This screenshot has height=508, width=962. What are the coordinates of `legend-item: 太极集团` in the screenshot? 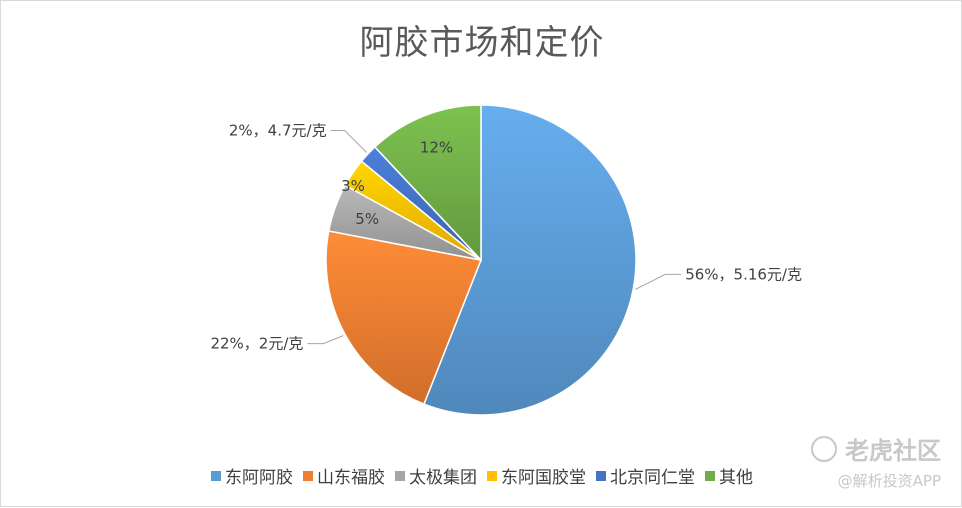 It's located at (436, 475).